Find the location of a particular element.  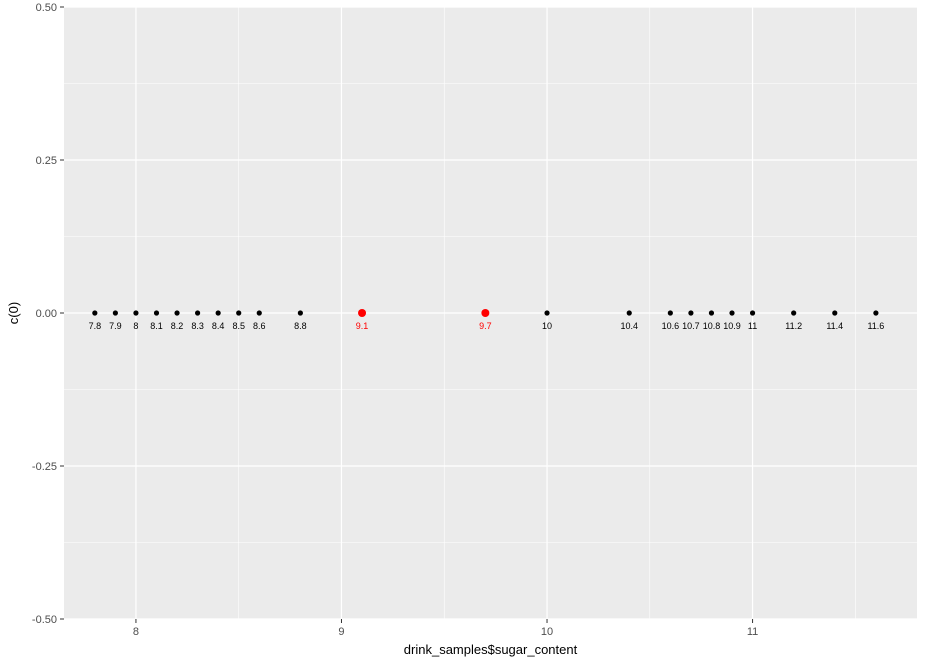

point-label: 9.7 is located at coordinates (485, 326).